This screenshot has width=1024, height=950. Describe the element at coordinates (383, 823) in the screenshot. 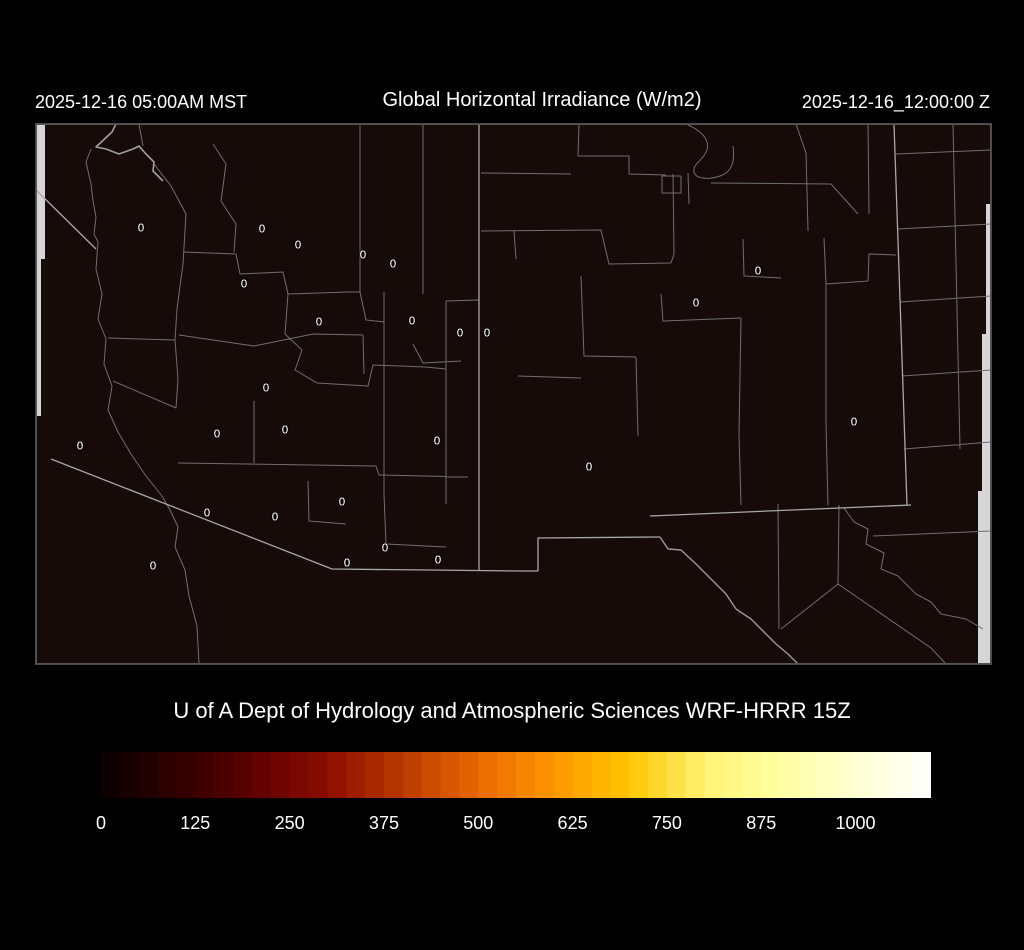

I see `colorbar-tick-label: 375` at that location.